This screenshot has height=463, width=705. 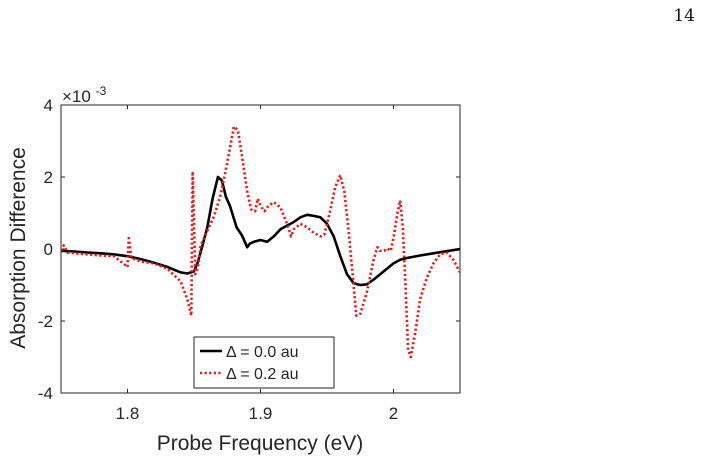 I want to click on y-tick-label: -2, so click(x=45, y=321).